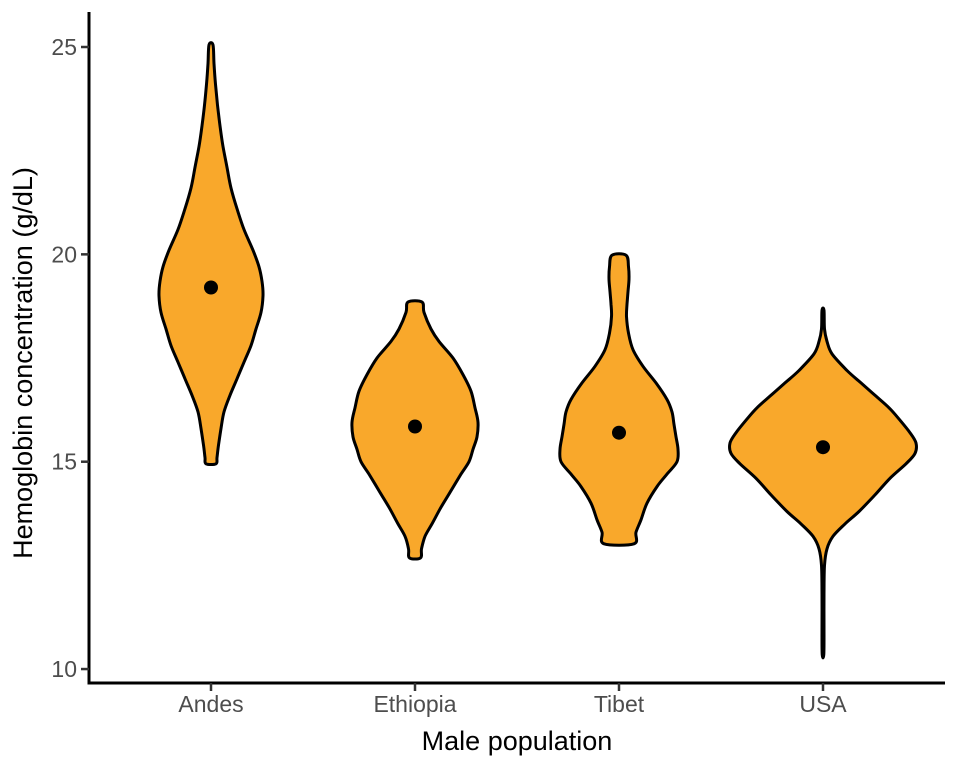 The image size is (960, 768). Describe the element at coordinates (211, 254) in the screenshot. I see `violin-andes` at that location.